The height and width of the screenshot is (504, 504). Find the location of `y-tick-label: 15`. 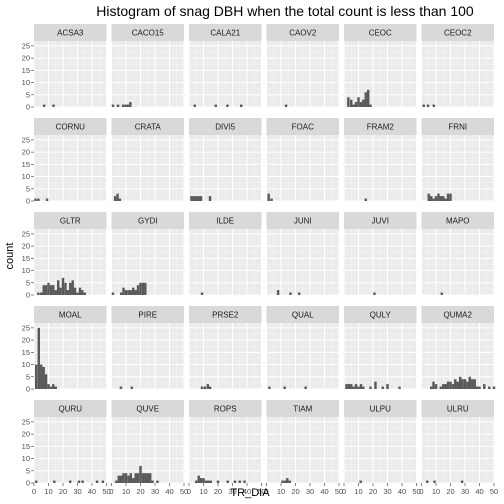

y-tick-label: 15 is located at coordinates (26, 352).